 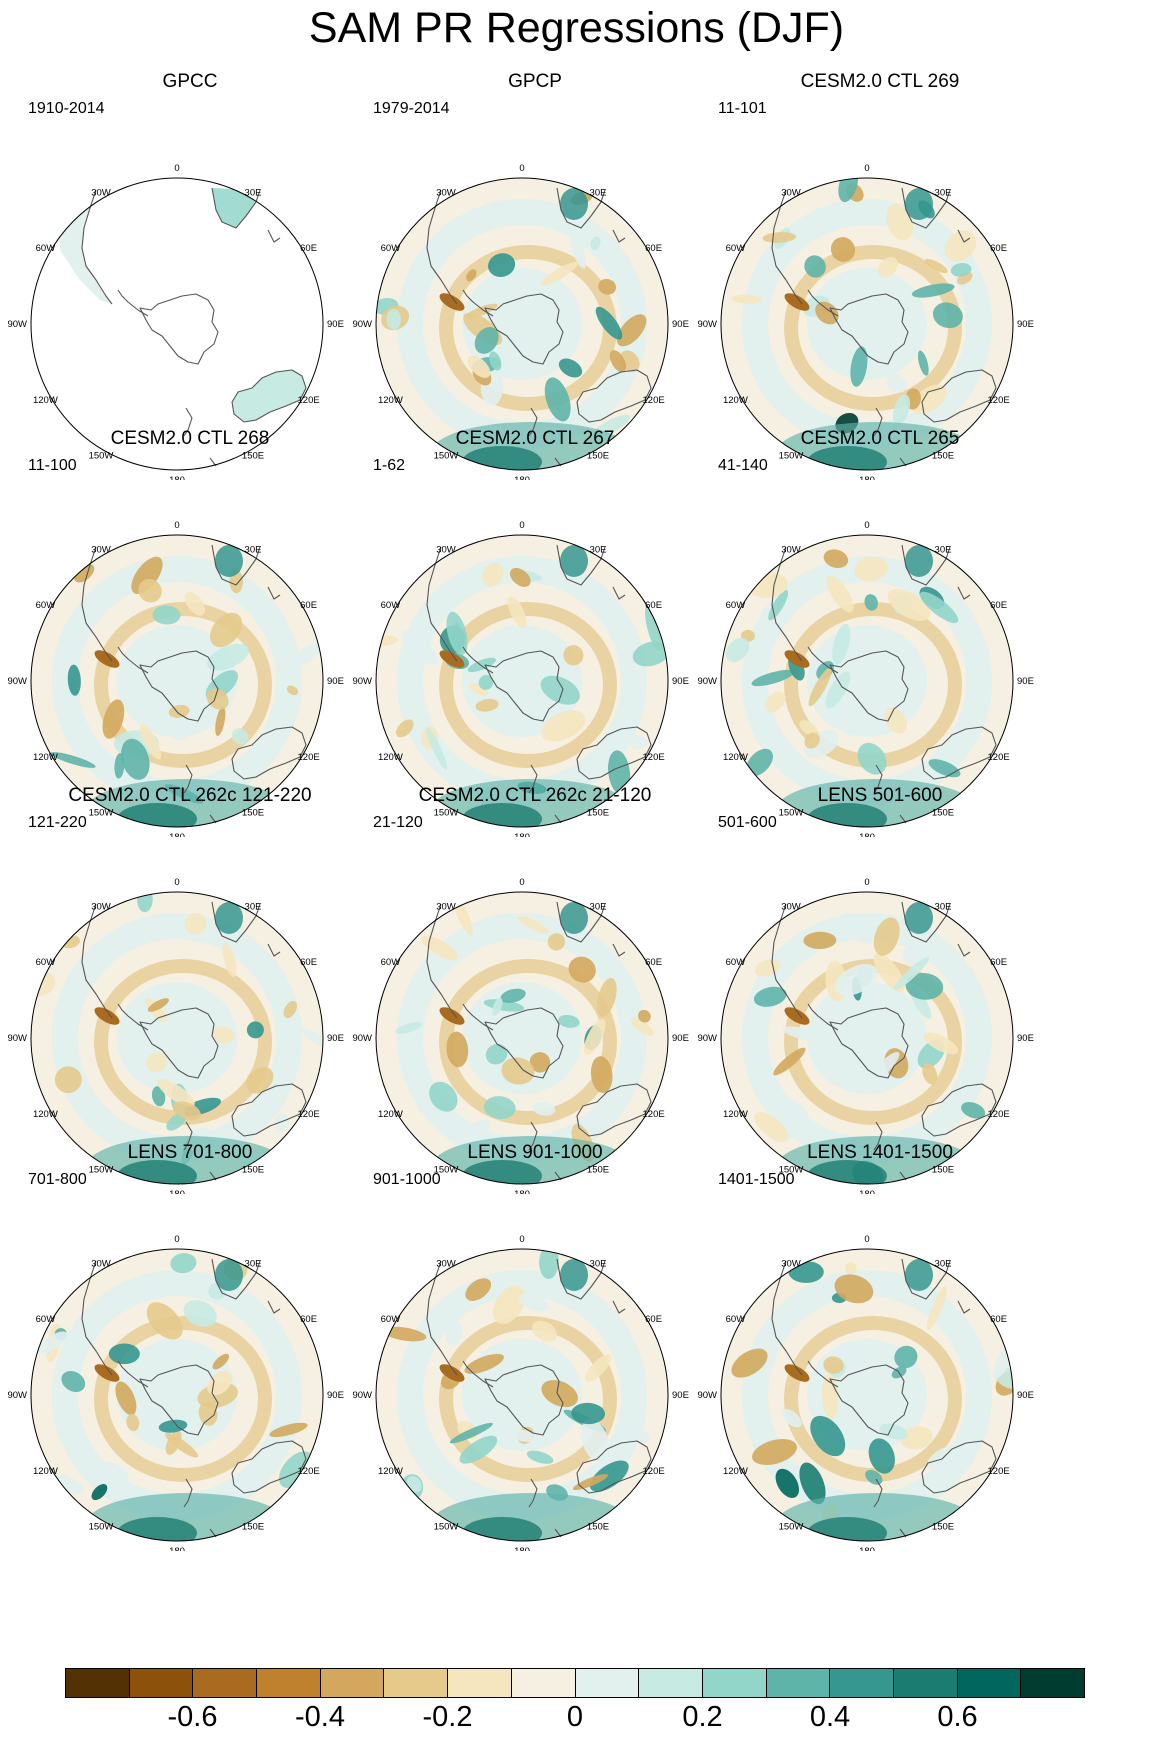 What do you see at coordinates (535, 81) in the screenshot?
I see `panel-title: GPCP` at bounding box center [535, 81].